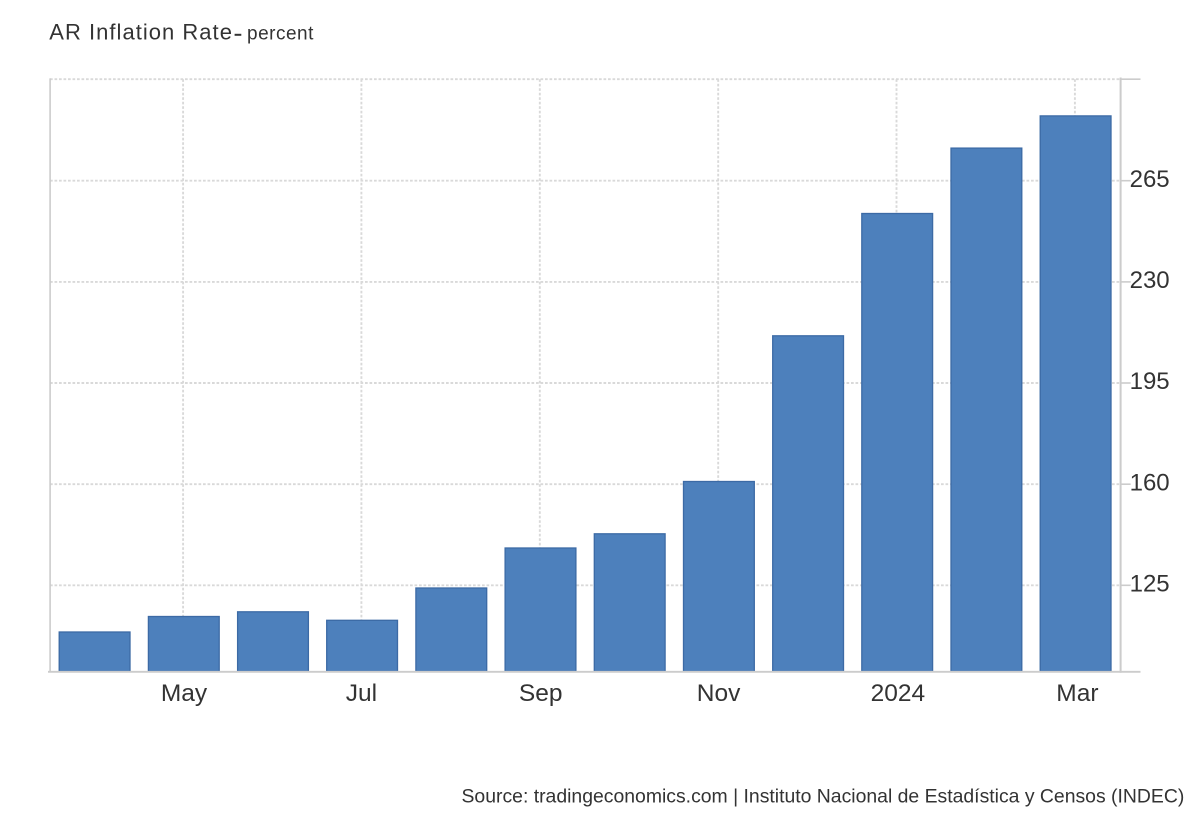 The width and height of the screenshot is (1200, 827). Describe the element at coordinates (1077, 693) in the screenshot. I see `svg-text: Mar` at that location.